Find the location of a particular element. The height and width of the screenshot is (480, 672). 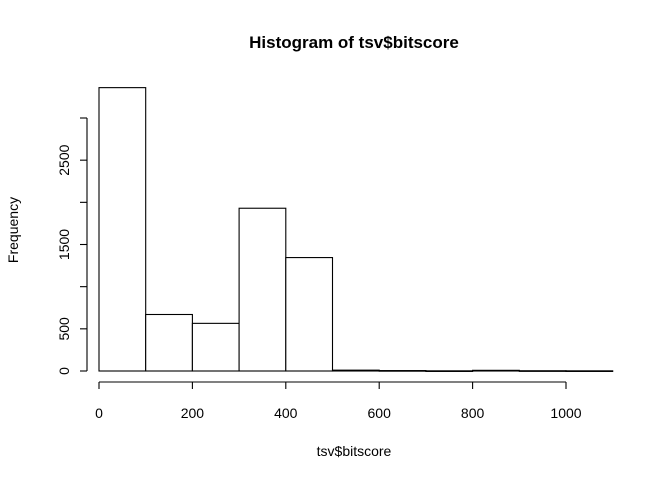

x-tick-label-0: 0 is located at coordinates (99, 413).